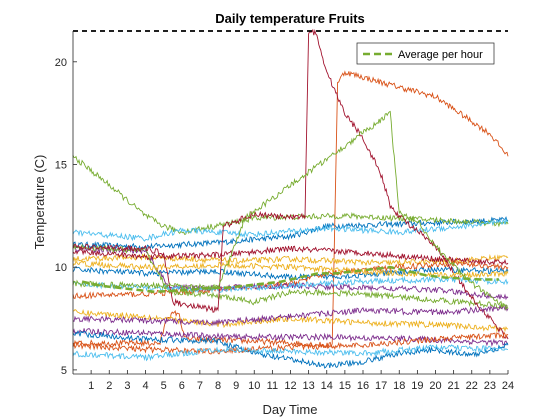 The width and height of the screenshot is (560, 420). What do you see at coordinates (109, 386) in the screenshot?
I see `x-tick-label: 2` at bounding box center [109, 386].